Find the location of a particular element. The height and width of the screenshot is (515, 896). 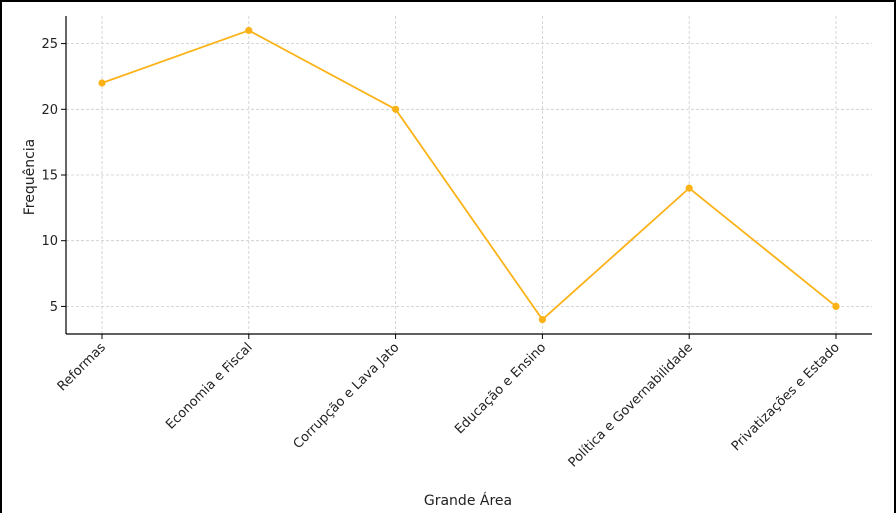

x-axis-title: Grande Área is located at coordinates (468, 500).